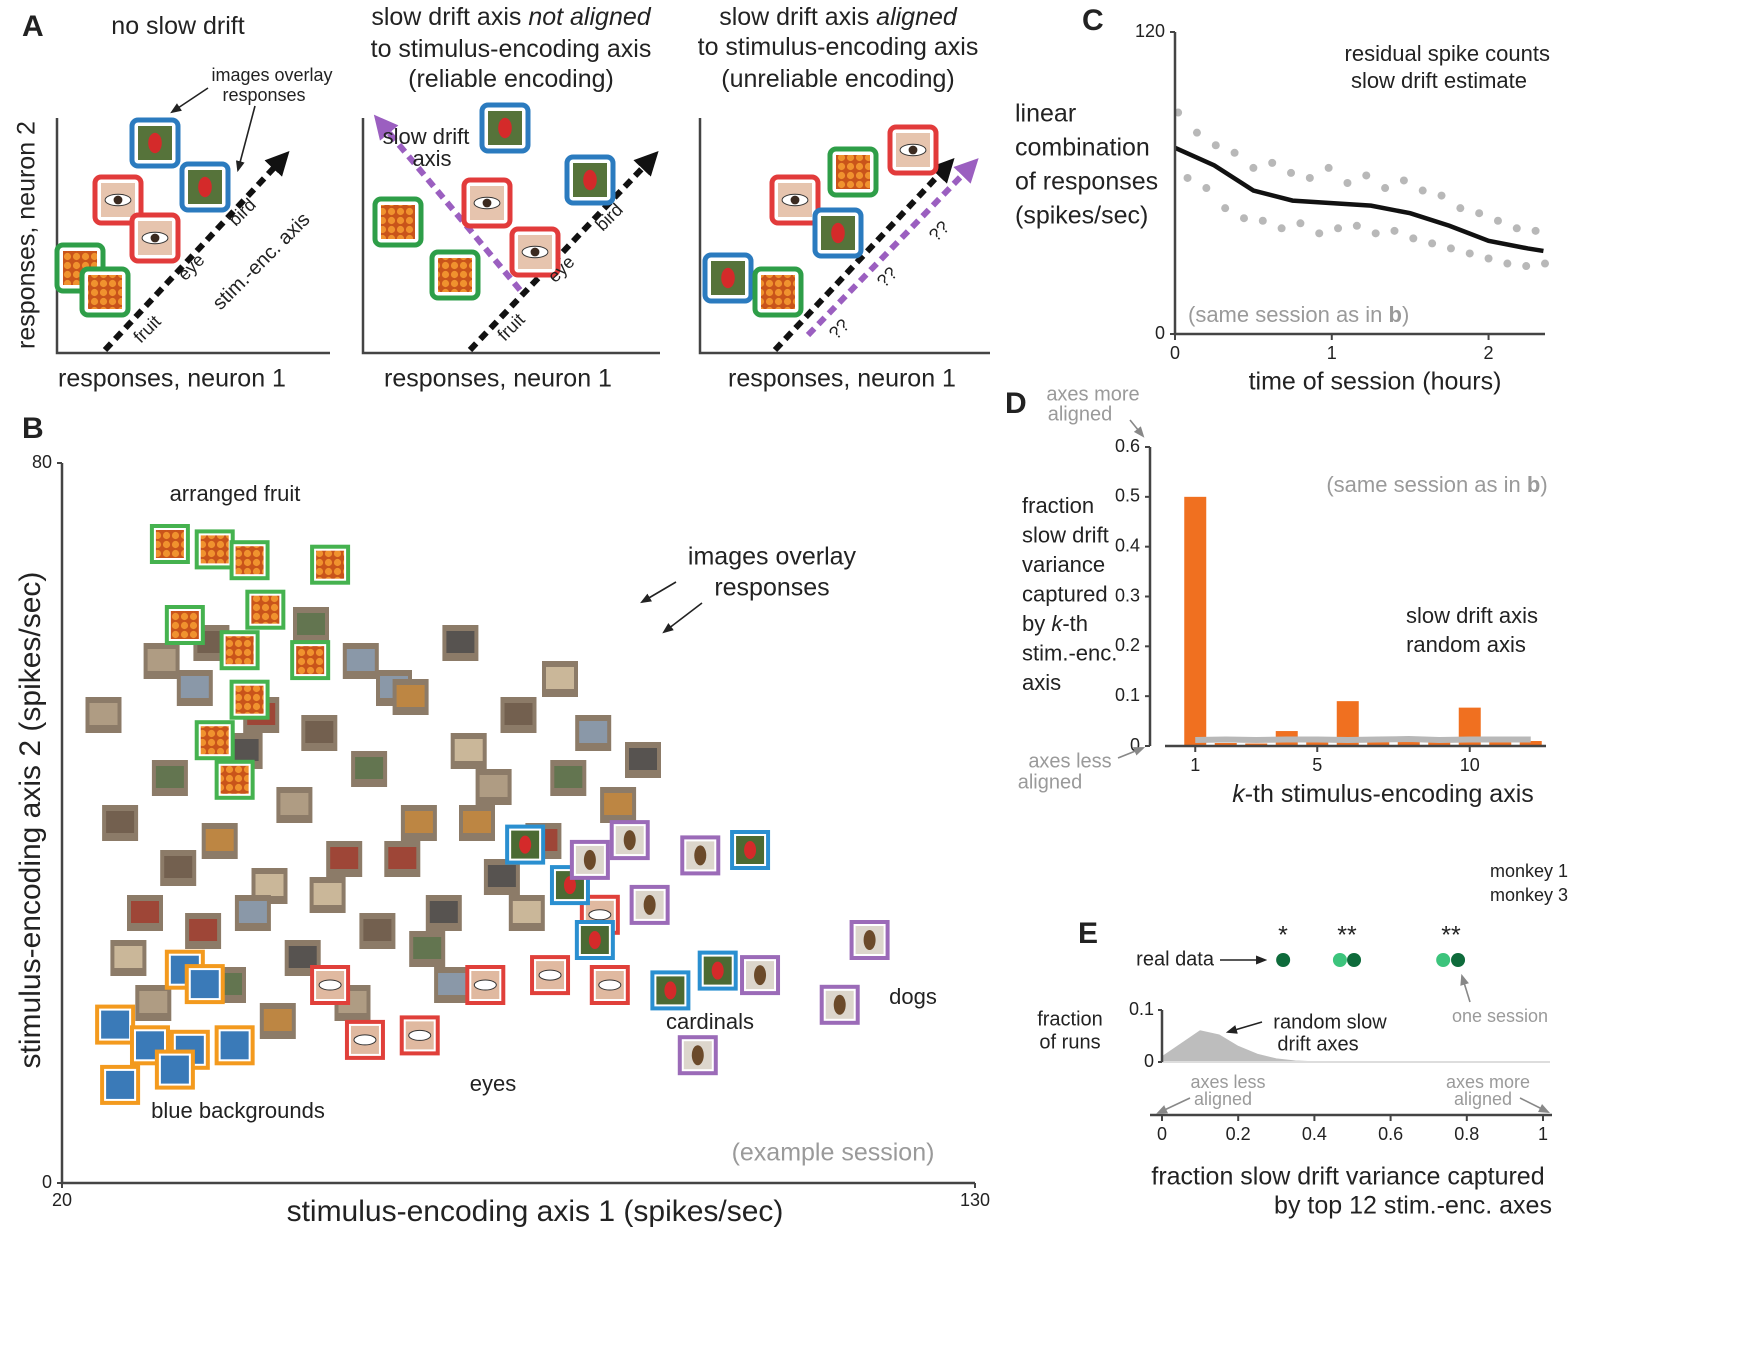  Describe the element at coordinates (493, 1083) in the screenshot. I see `label: eyes` at that location.